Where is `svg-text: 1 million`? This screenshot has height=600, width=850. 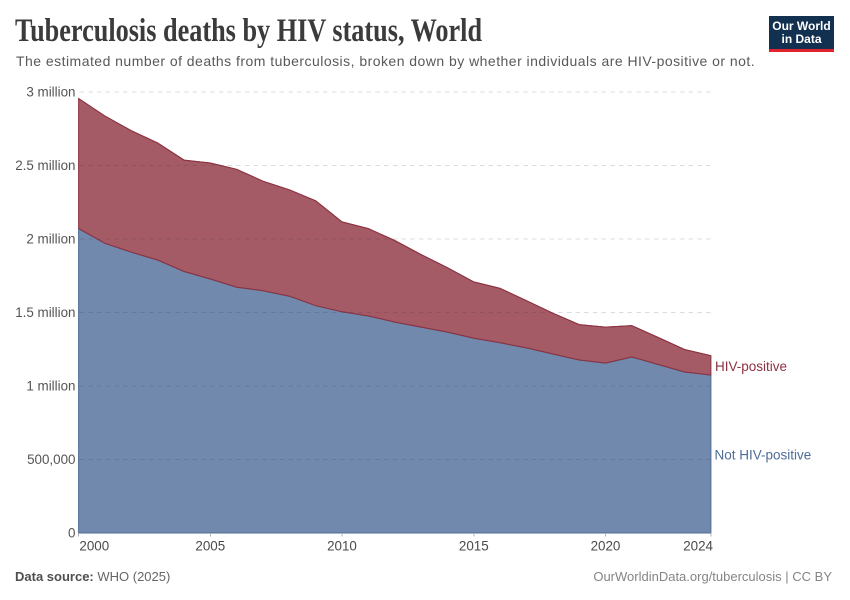 svg-text: 1 million is located at coordinates (50, 386).